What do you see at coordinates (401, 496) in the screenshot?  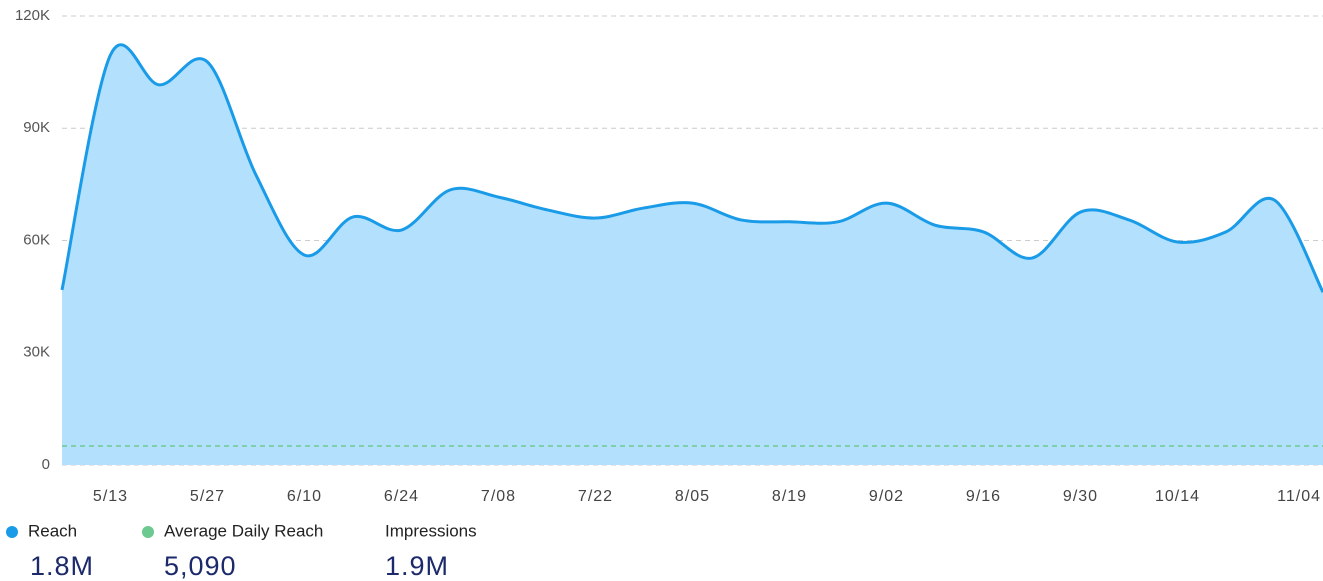 I see `x-tick-label: 6/24` at bounding box center [401, 496].